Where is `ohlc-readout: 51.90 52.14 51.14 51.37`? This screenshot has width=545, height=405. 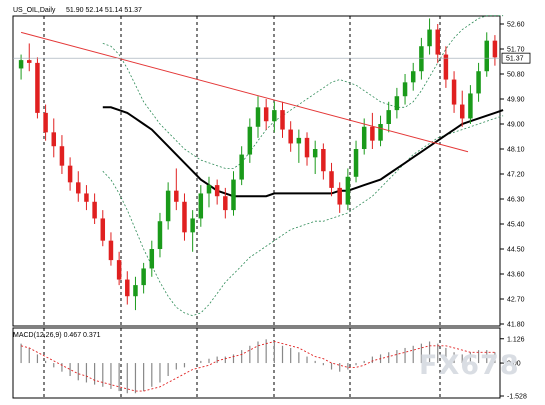
ohlc-readout: 51.90 52.14 51.14 51.37 is located at coordinates (104, 10).